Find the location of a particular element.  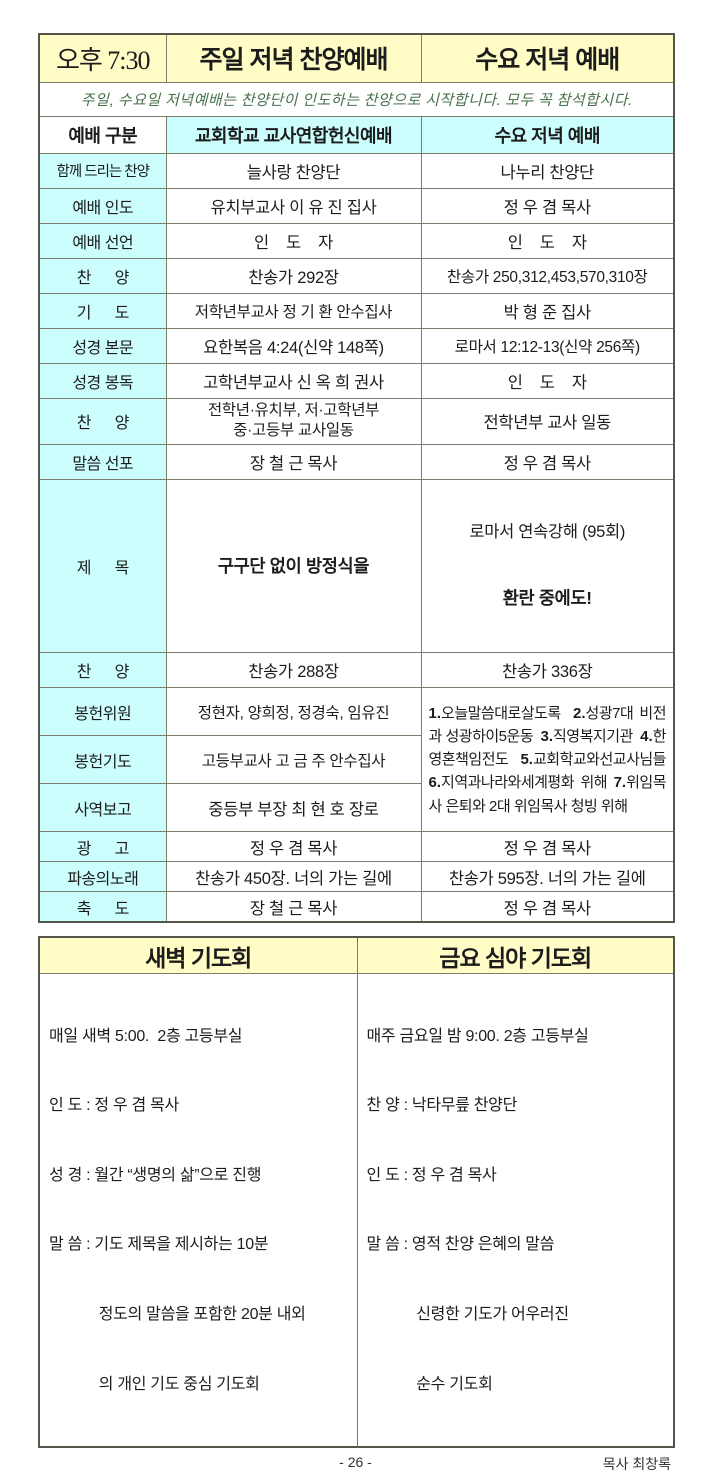

detail-line: 순수 기도회 is located at coordinates (429, 1384).